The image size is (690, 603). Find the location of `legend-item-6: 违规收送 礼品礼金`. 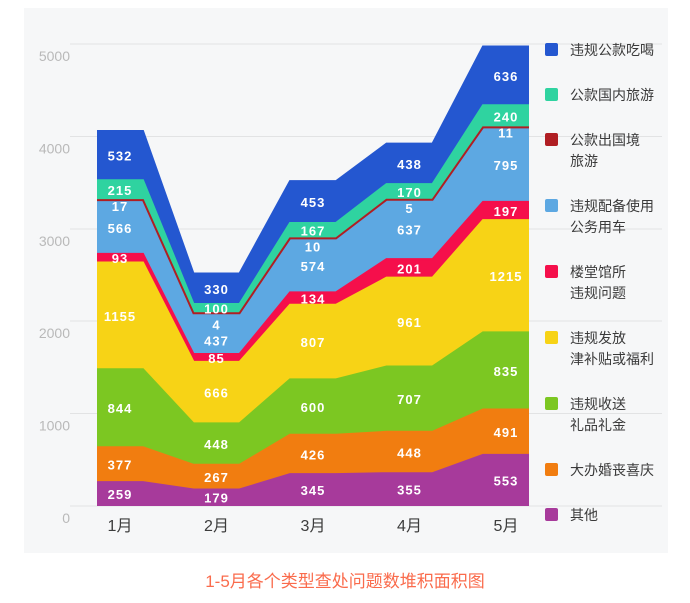

legend-item-6: 违规收送 礼品礼金 is located at coordinates (599, 415).